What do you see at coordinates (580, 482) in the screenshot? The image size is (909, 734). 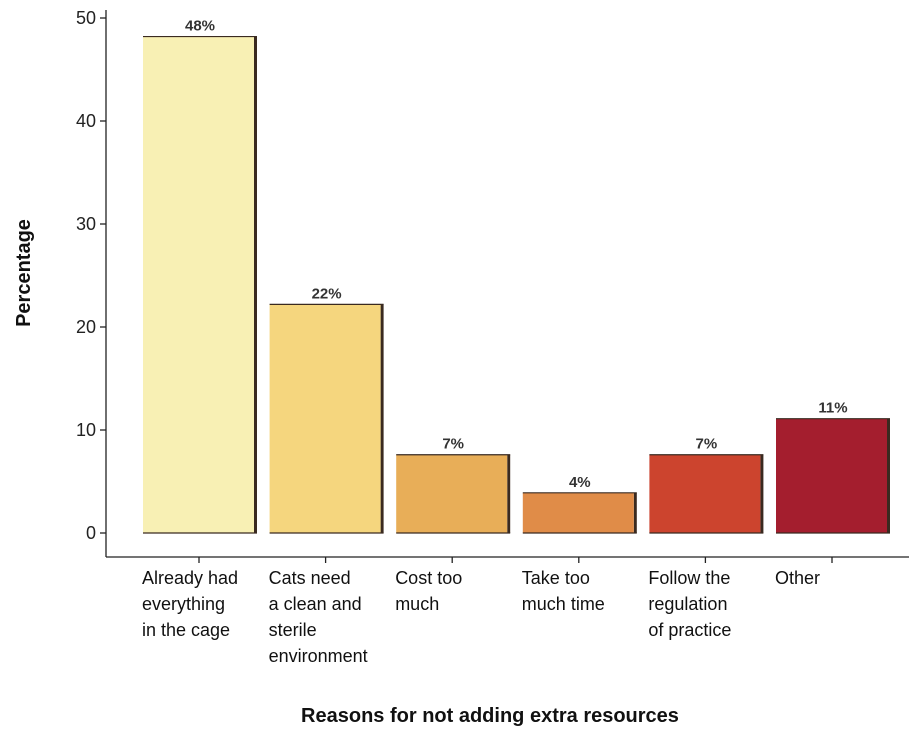 I see `bar-data-label: 4%` at bounding box center [580, 482].